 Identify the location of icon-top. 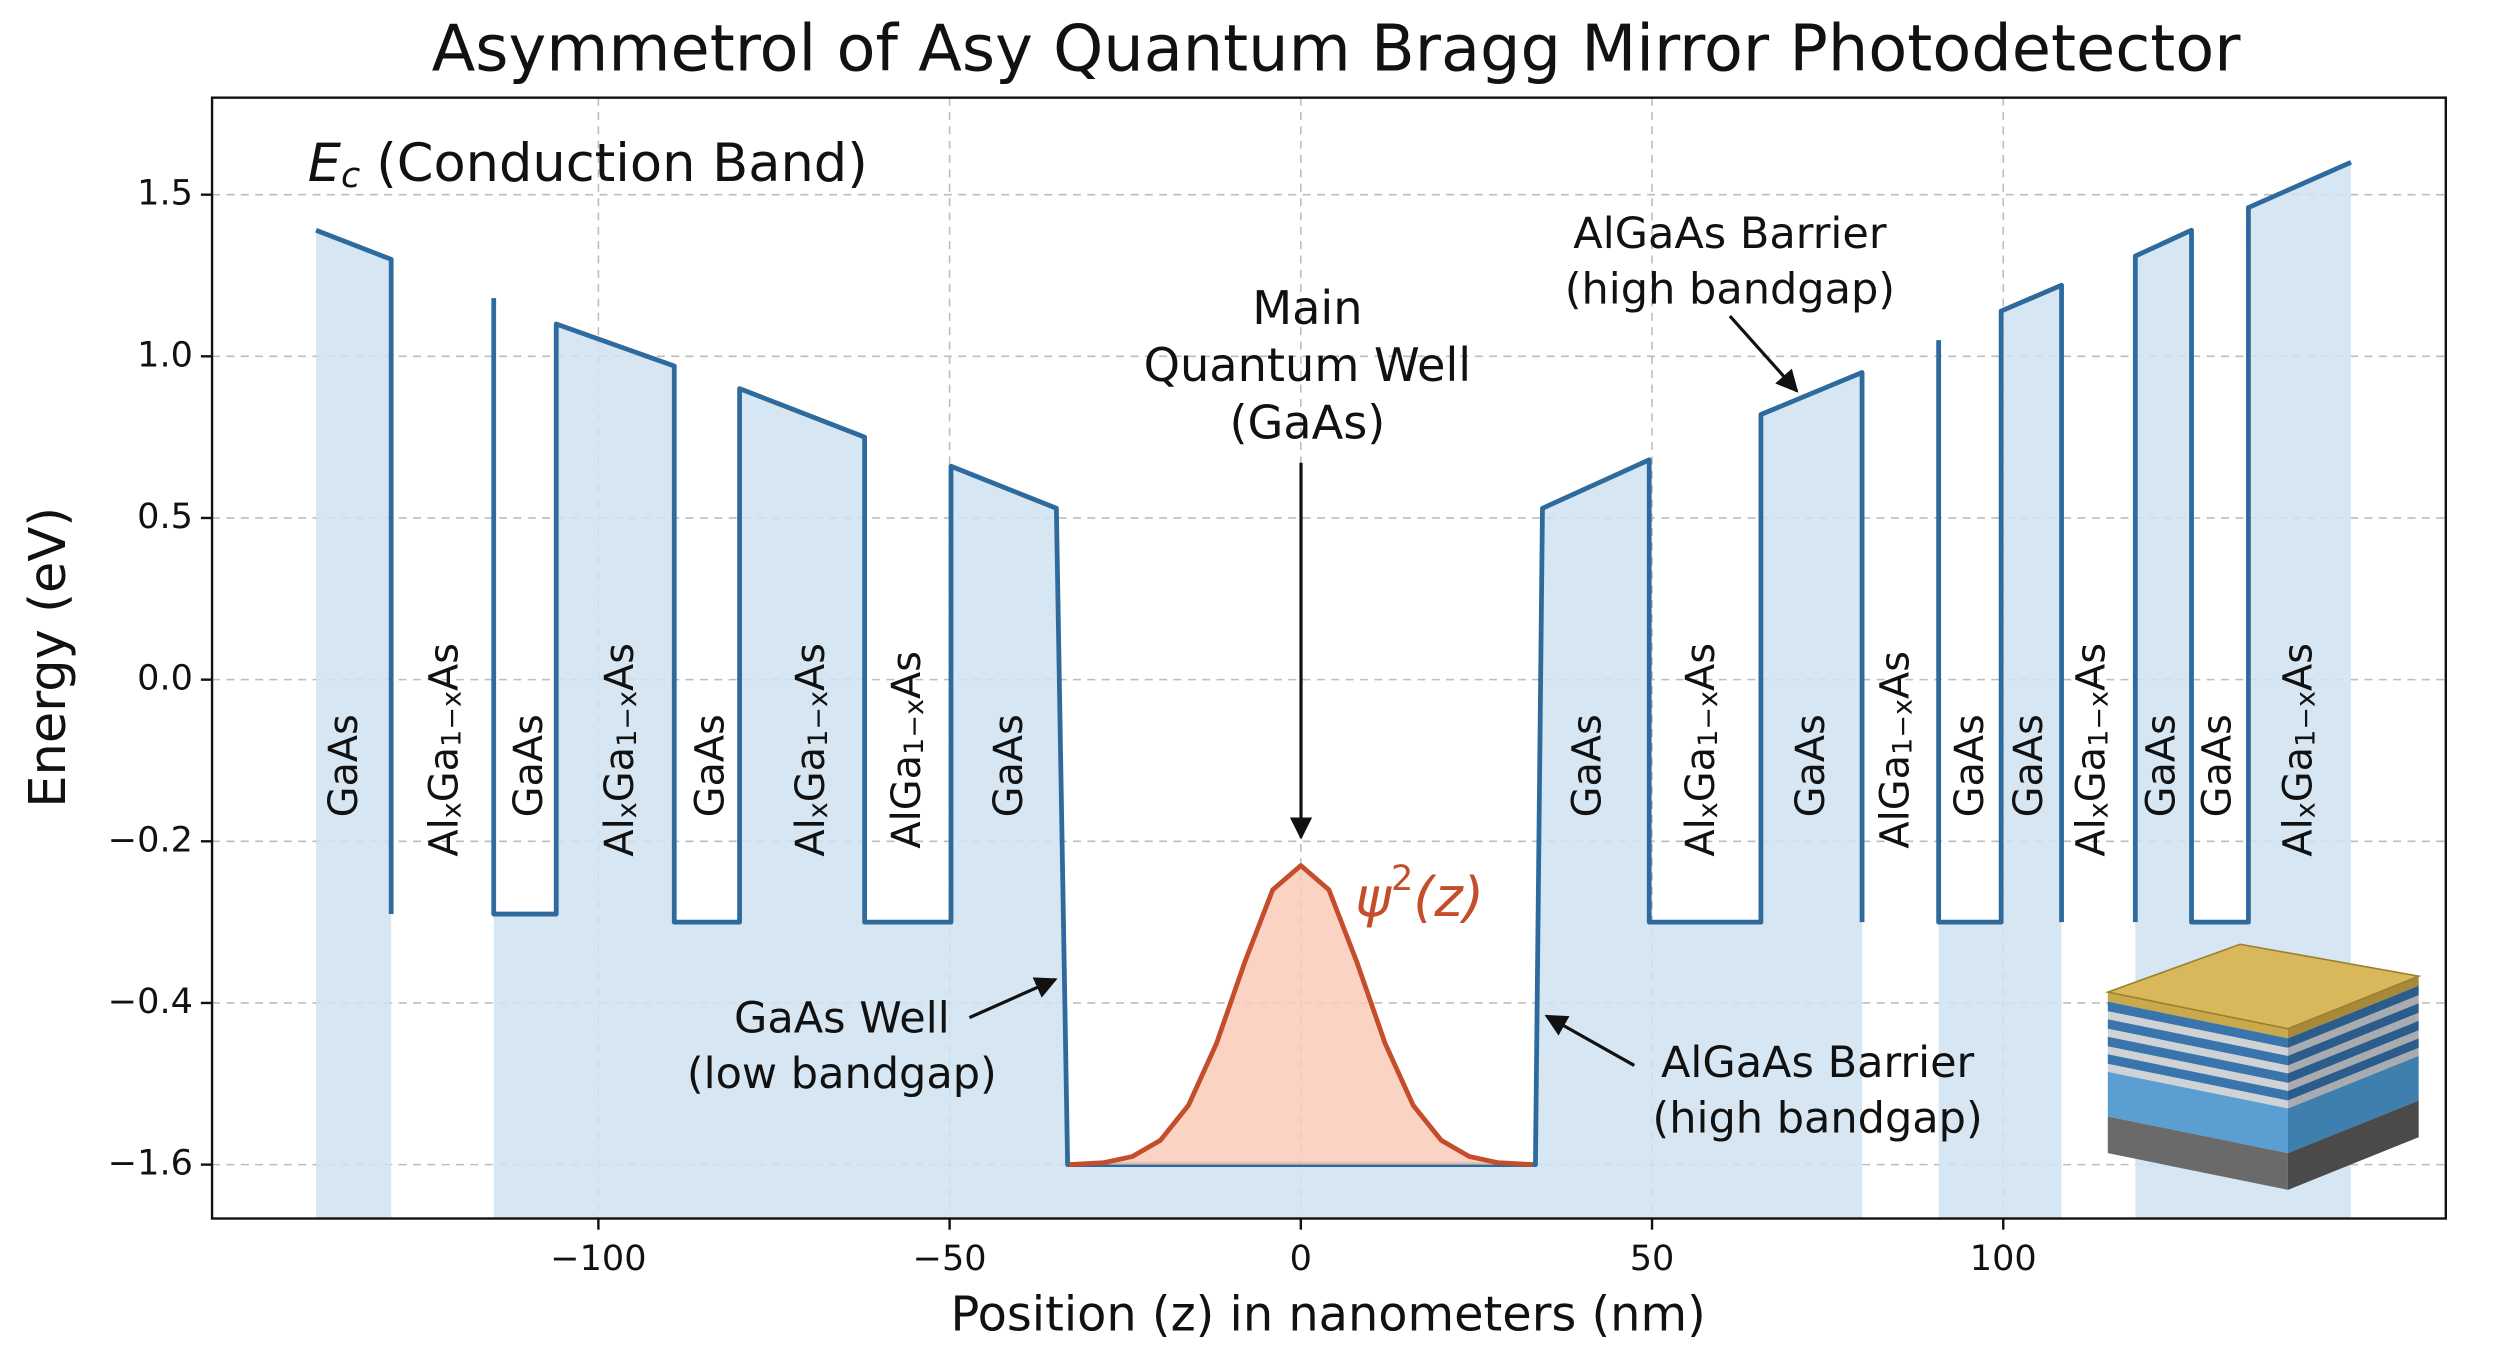
(2263, 986).